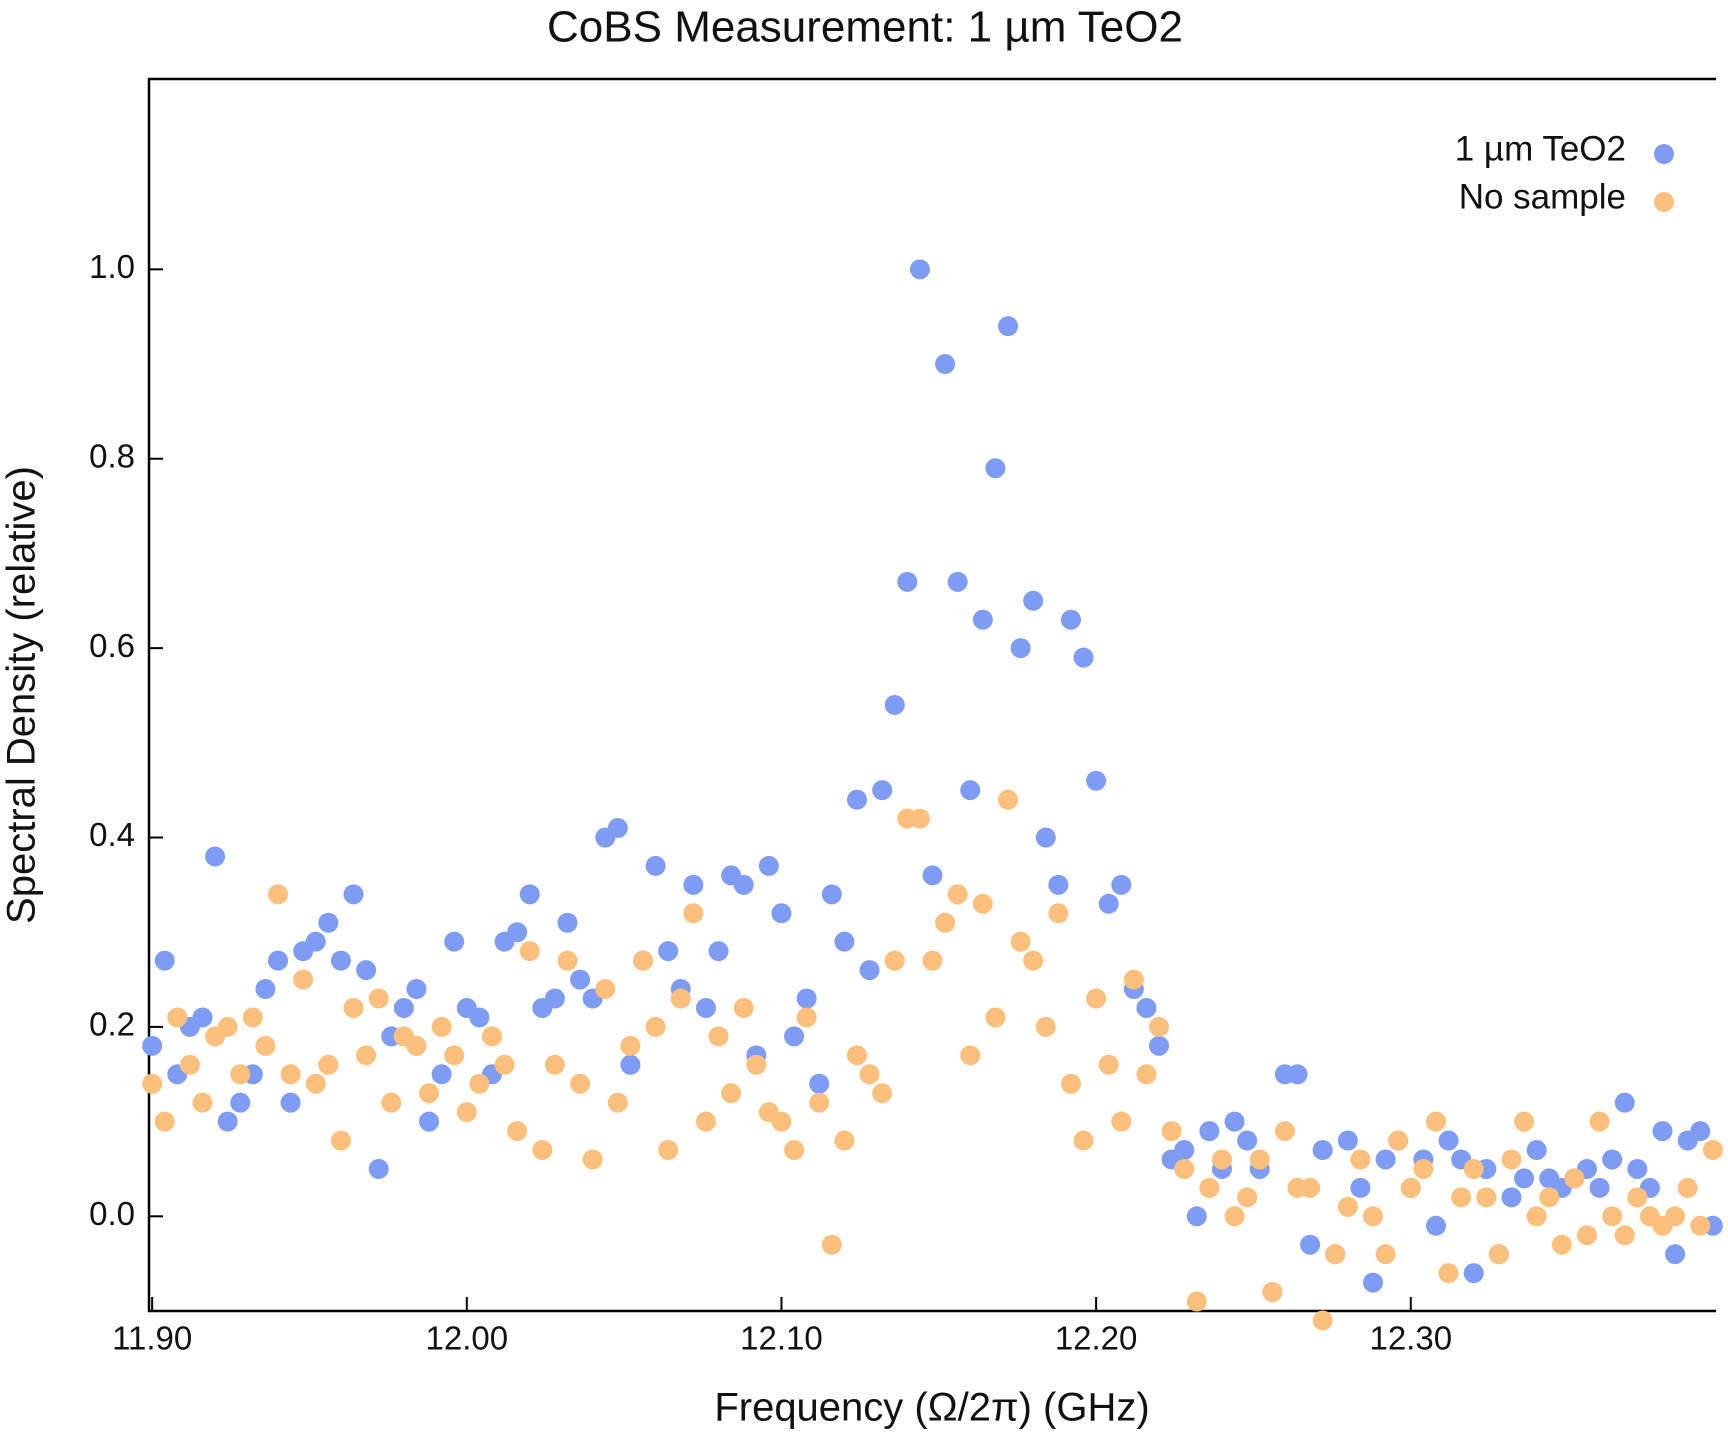  I want to click on y-tick-label: 0.0, so click(112, 1213).